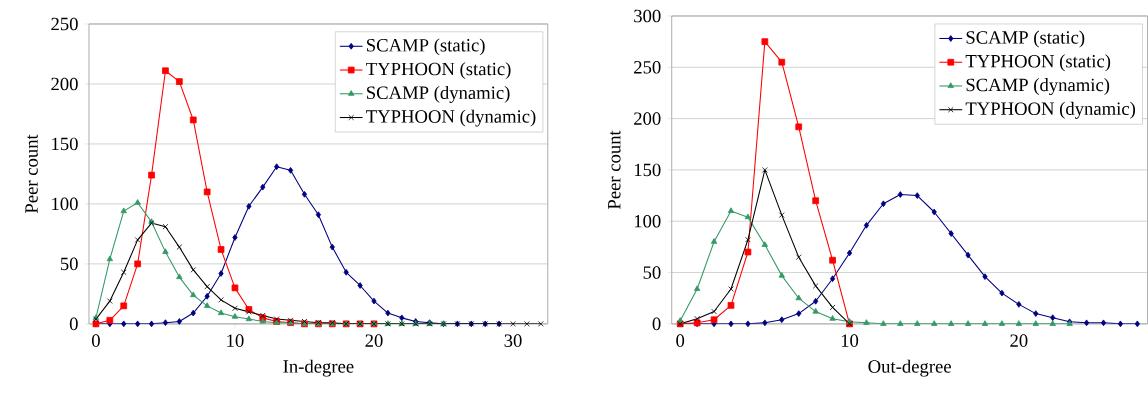 The width and height of the screenshot is (1148, 400). Describe the element at coordinates (909, 368) in the screenshot. I see `x-axis-title: Out-degree` at that location.